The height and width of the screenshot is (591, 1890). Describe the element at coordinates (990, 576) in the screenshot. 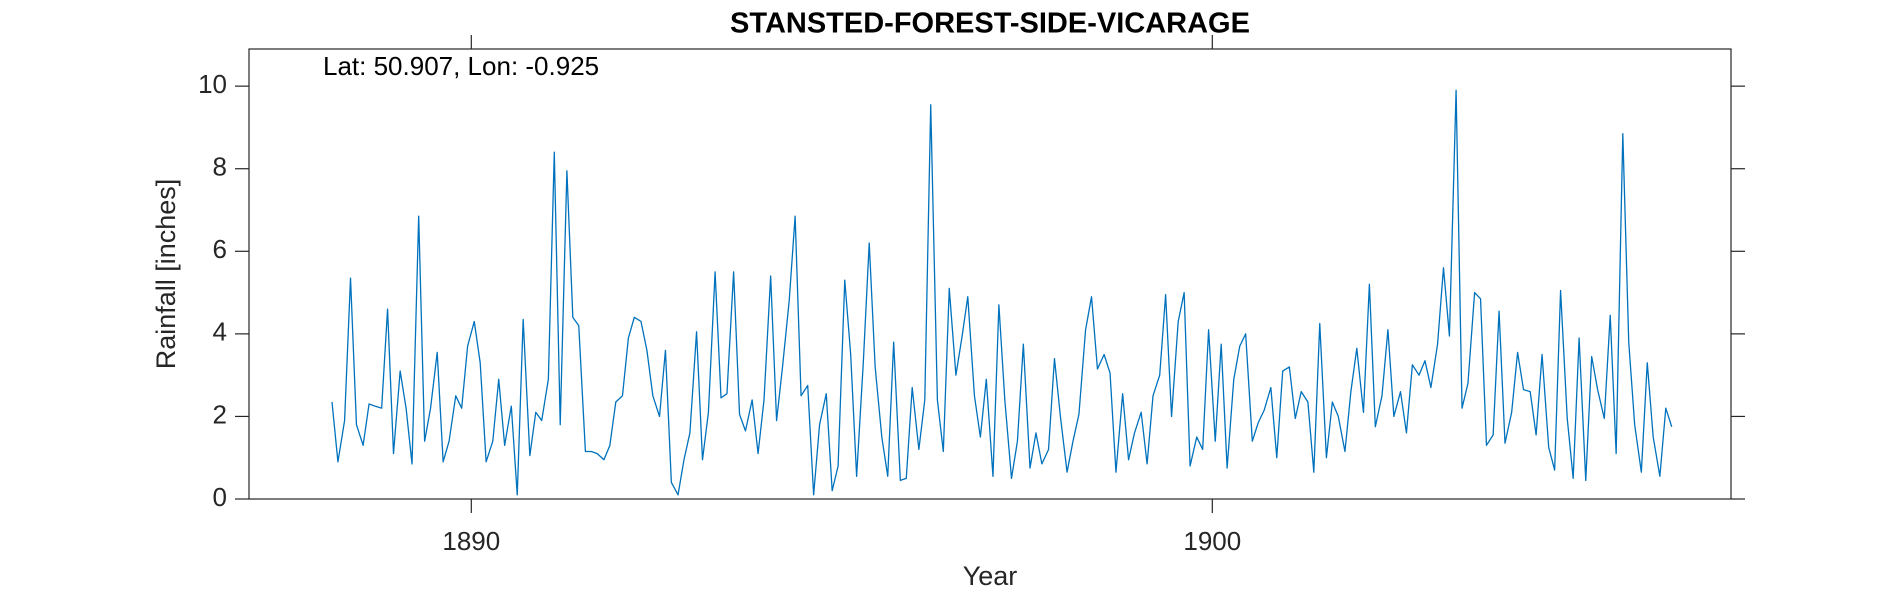

I see `x-axis-label: Year` at that location.